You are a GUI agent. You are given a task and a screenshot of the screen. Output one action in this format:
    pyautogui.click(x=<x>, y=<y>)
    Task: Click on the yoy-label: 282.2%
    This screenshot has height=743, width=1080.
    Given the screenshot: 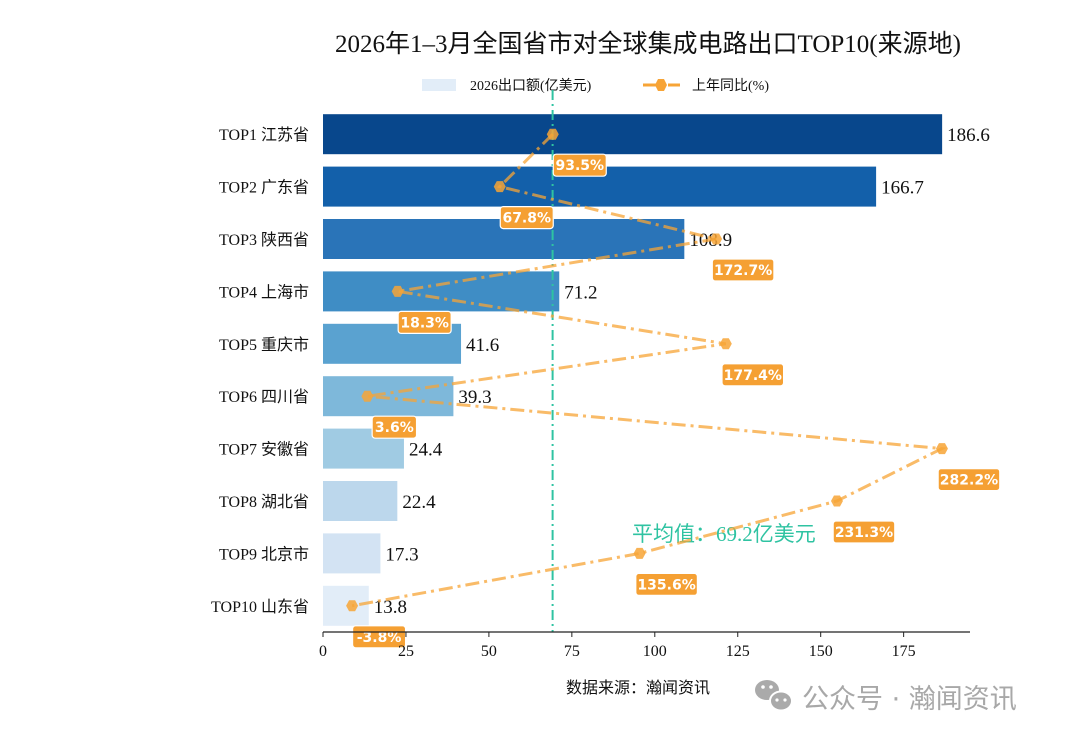 What is the action you would take?
    pyautogui.click(x=969, y=481)
    